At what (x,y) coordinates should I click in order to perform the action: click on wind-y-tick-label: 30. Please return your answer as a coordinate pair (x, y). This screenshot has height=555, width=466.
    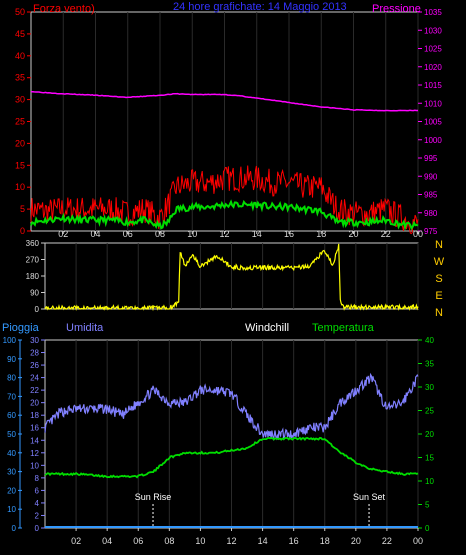
    Looking at the image, I should click on (20, 100).